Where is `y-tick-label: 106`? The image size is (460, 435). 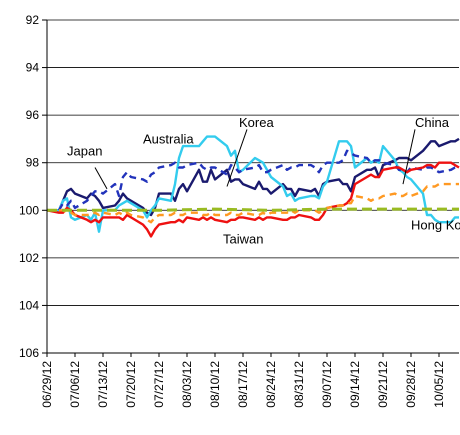
y-tick-label: 106 is located at coordinates (29, 353).